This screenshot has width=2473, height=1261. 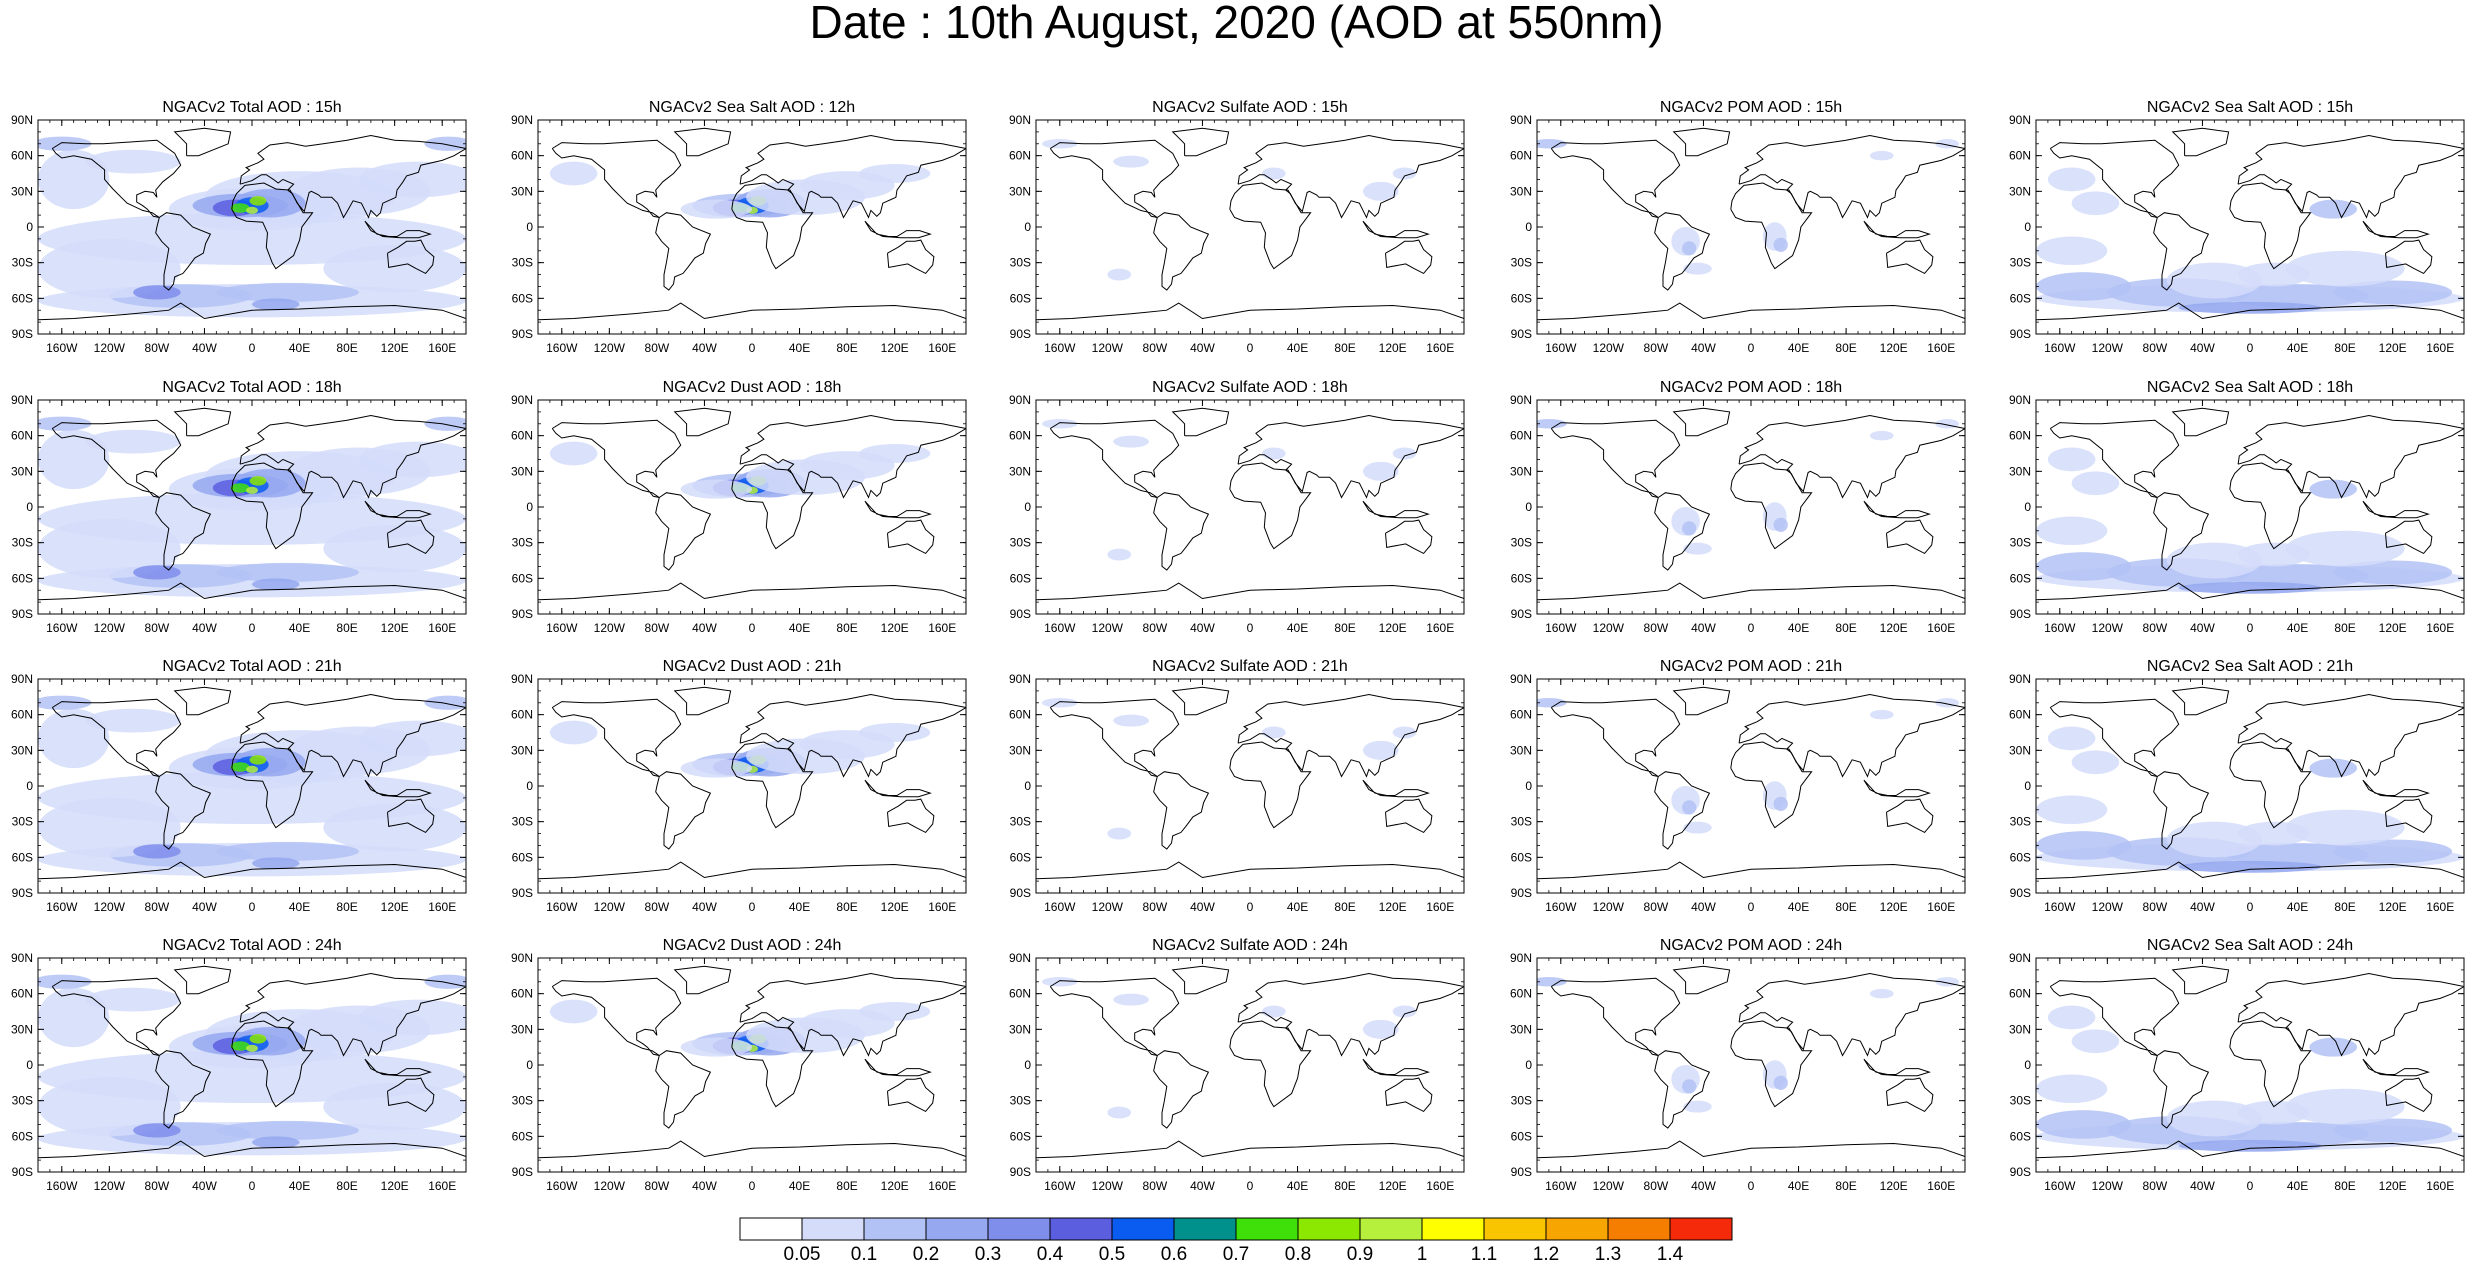 I want to click on colorbar-label: 0.9, so click(x=1360, y=1252).